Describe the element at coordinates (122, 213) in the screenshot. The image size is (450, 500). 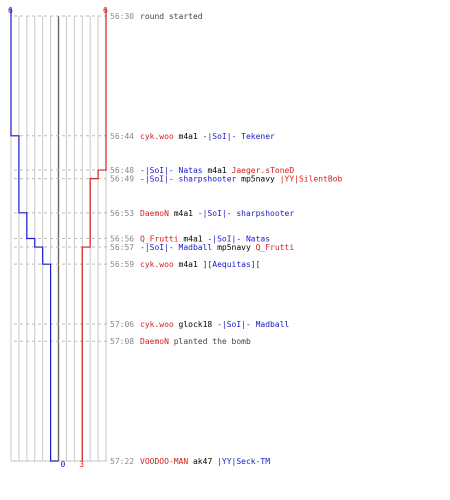
I see `event-time: 56:53` at that location.